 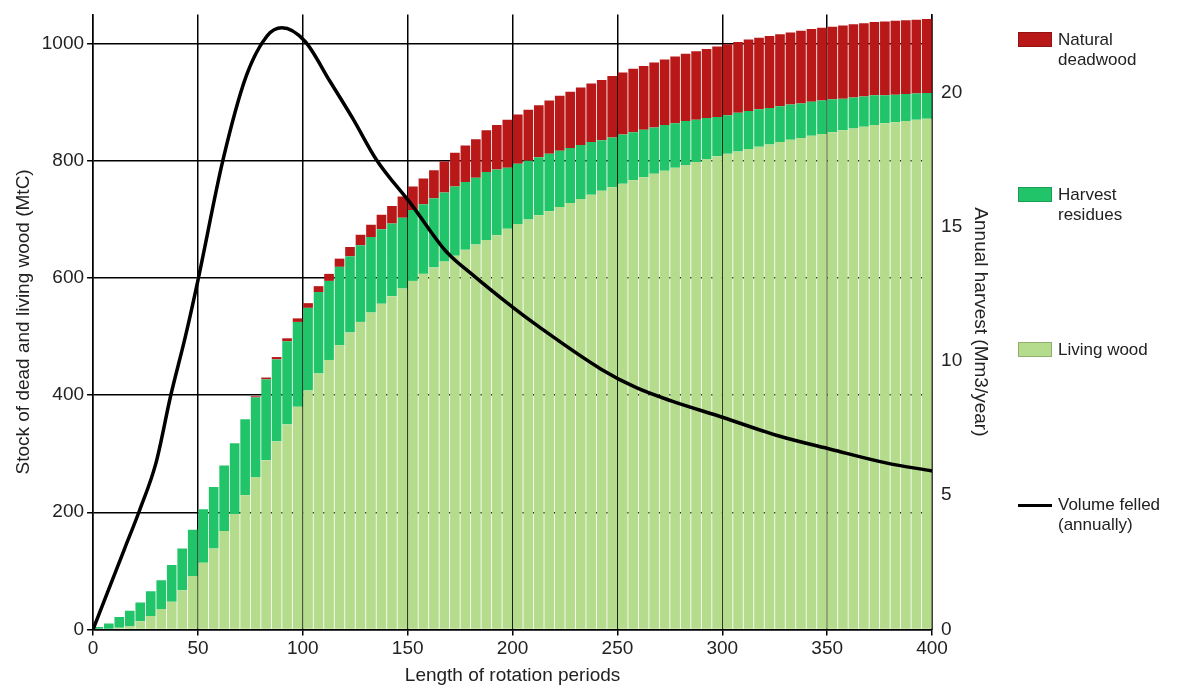 I want to click on legend-label: Harvest residues, so click(x=1091, y=205).